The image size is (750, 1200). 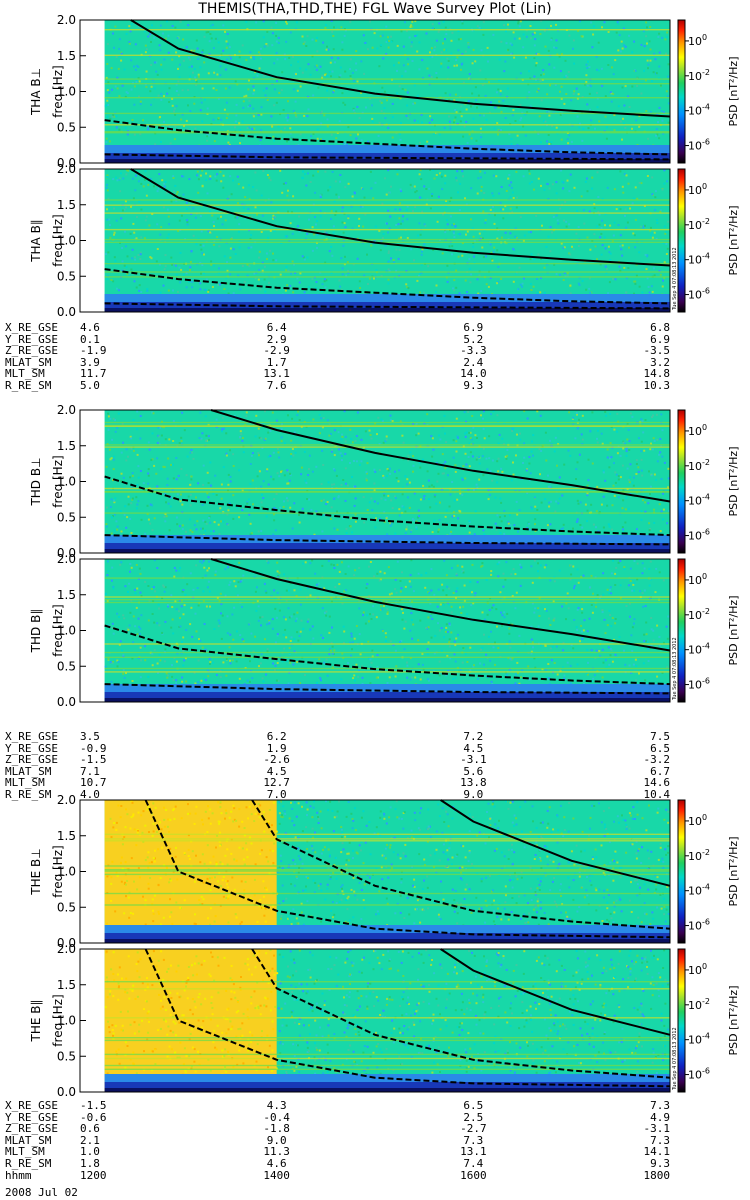 I want to click on plot-timestamp: Tue Sep 4 07:08:13 2012, so click(x=675, y=1059).